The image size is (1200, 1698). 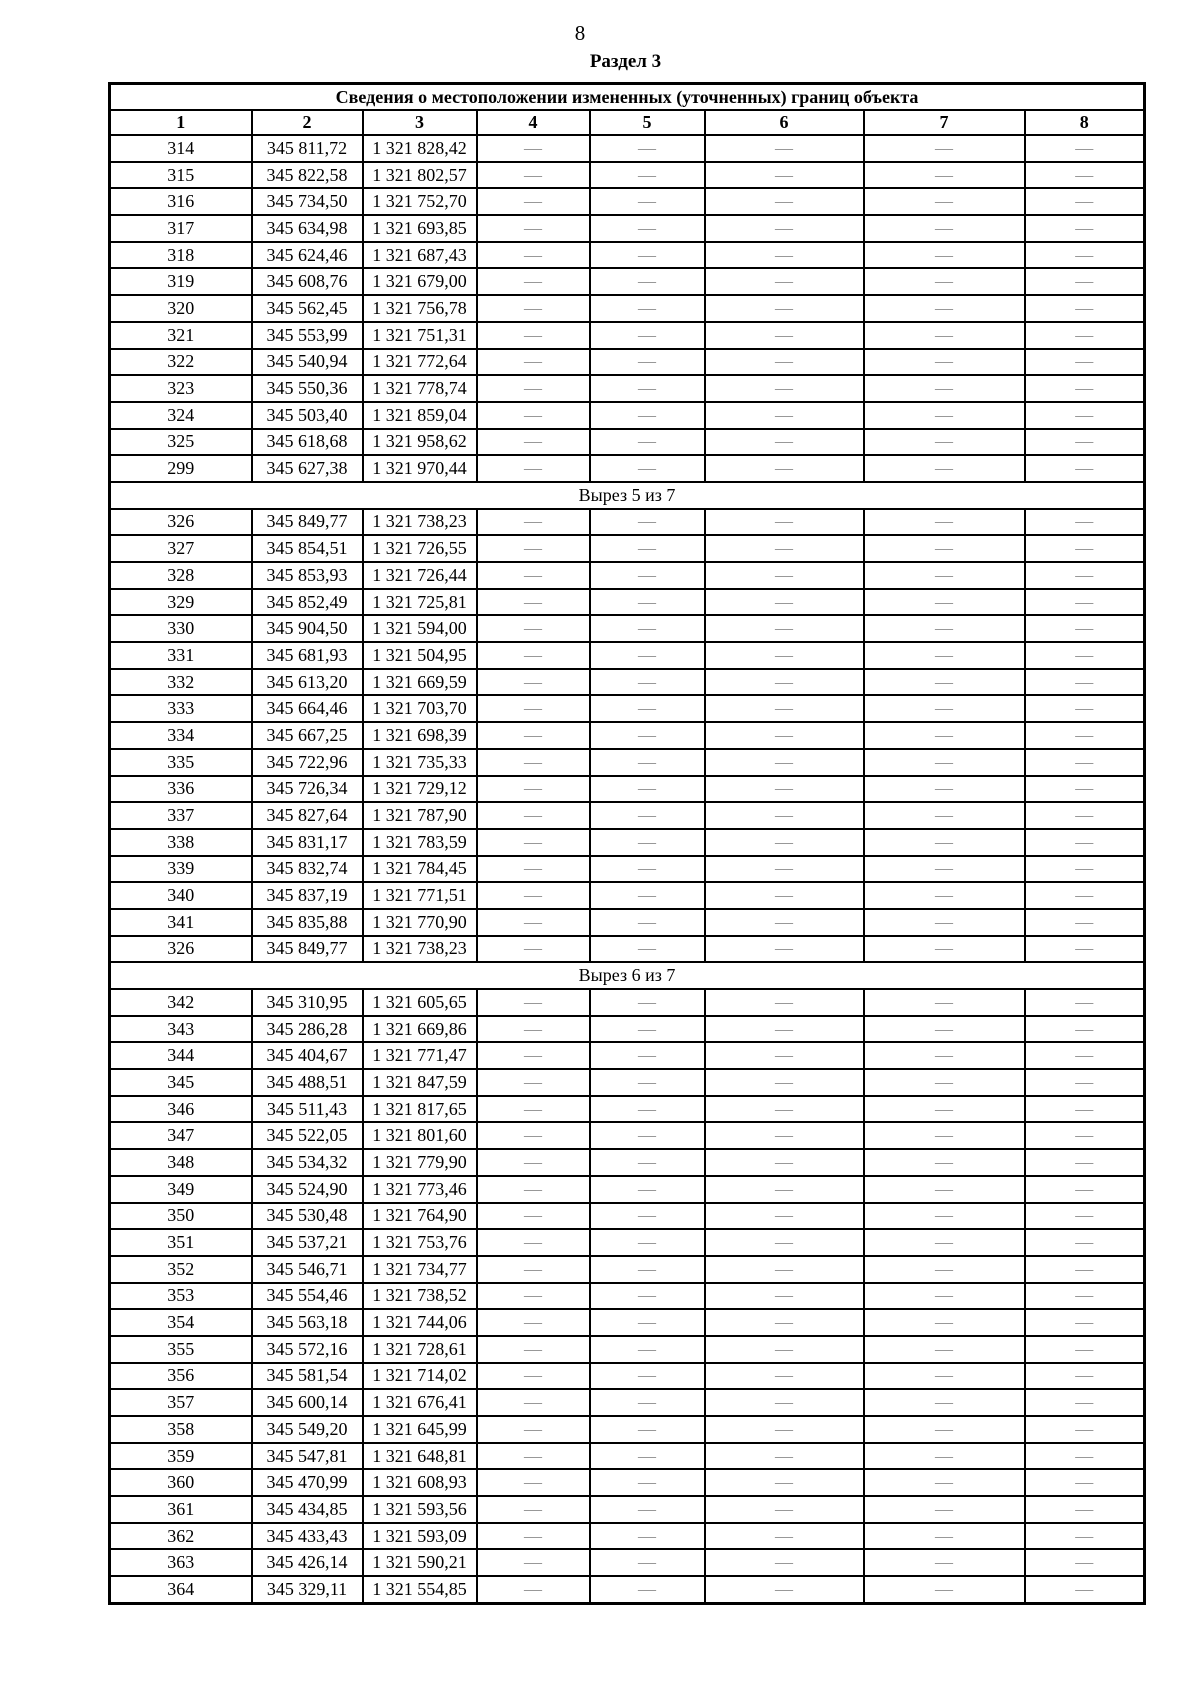 What do you see at coordinates (419, 548) in the screenshot?
I see `coordinate-y-cell: 1 321 726,55` at bounding box center [419, 548].